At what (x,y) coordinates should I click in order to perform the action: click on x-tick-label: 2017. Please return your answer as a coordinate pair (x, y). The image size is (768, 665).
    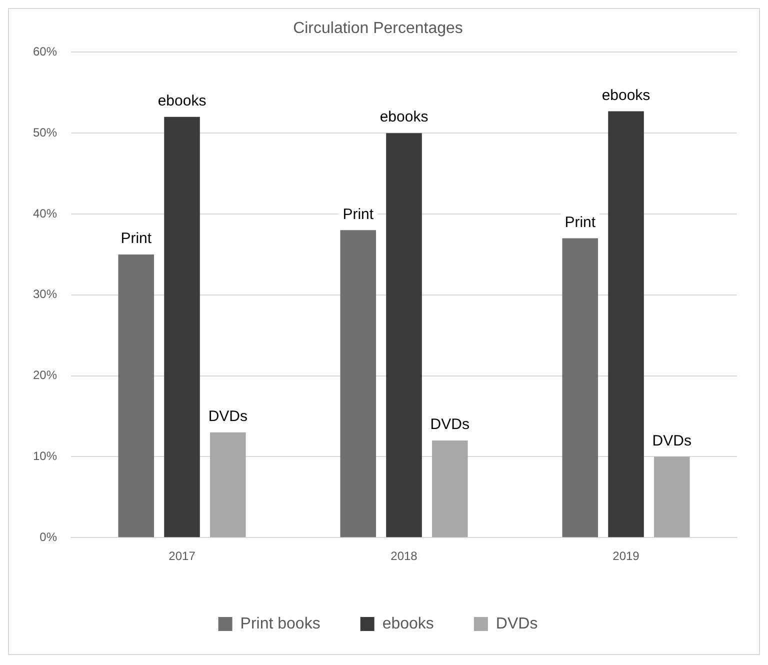
    Looking at the image, I should click on (182, 556).